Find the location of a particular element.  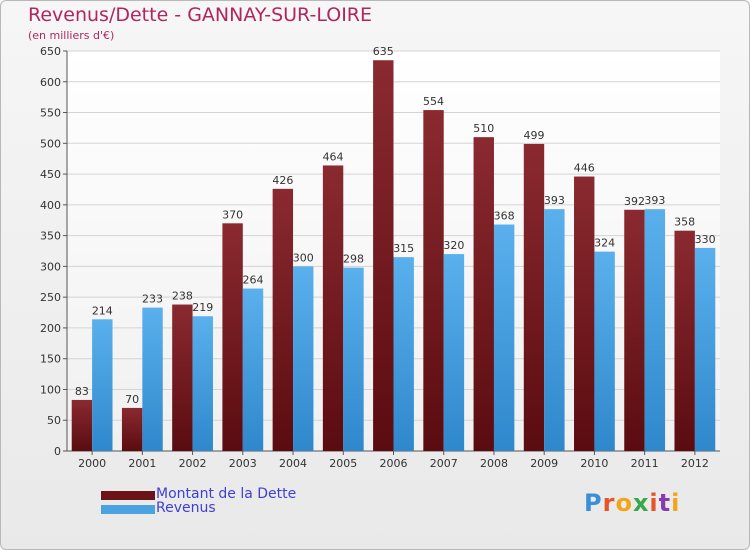

y-tick-label: 200 is located at coordinates (50, 328).